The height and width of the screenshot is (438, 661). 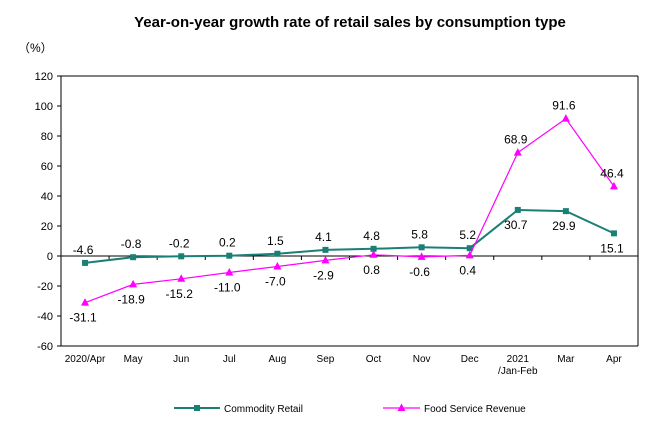 What do you see at coordinates (131, 299) in the screenshot?
I see `data-label: -18.9` at bounding box center [131, 299].